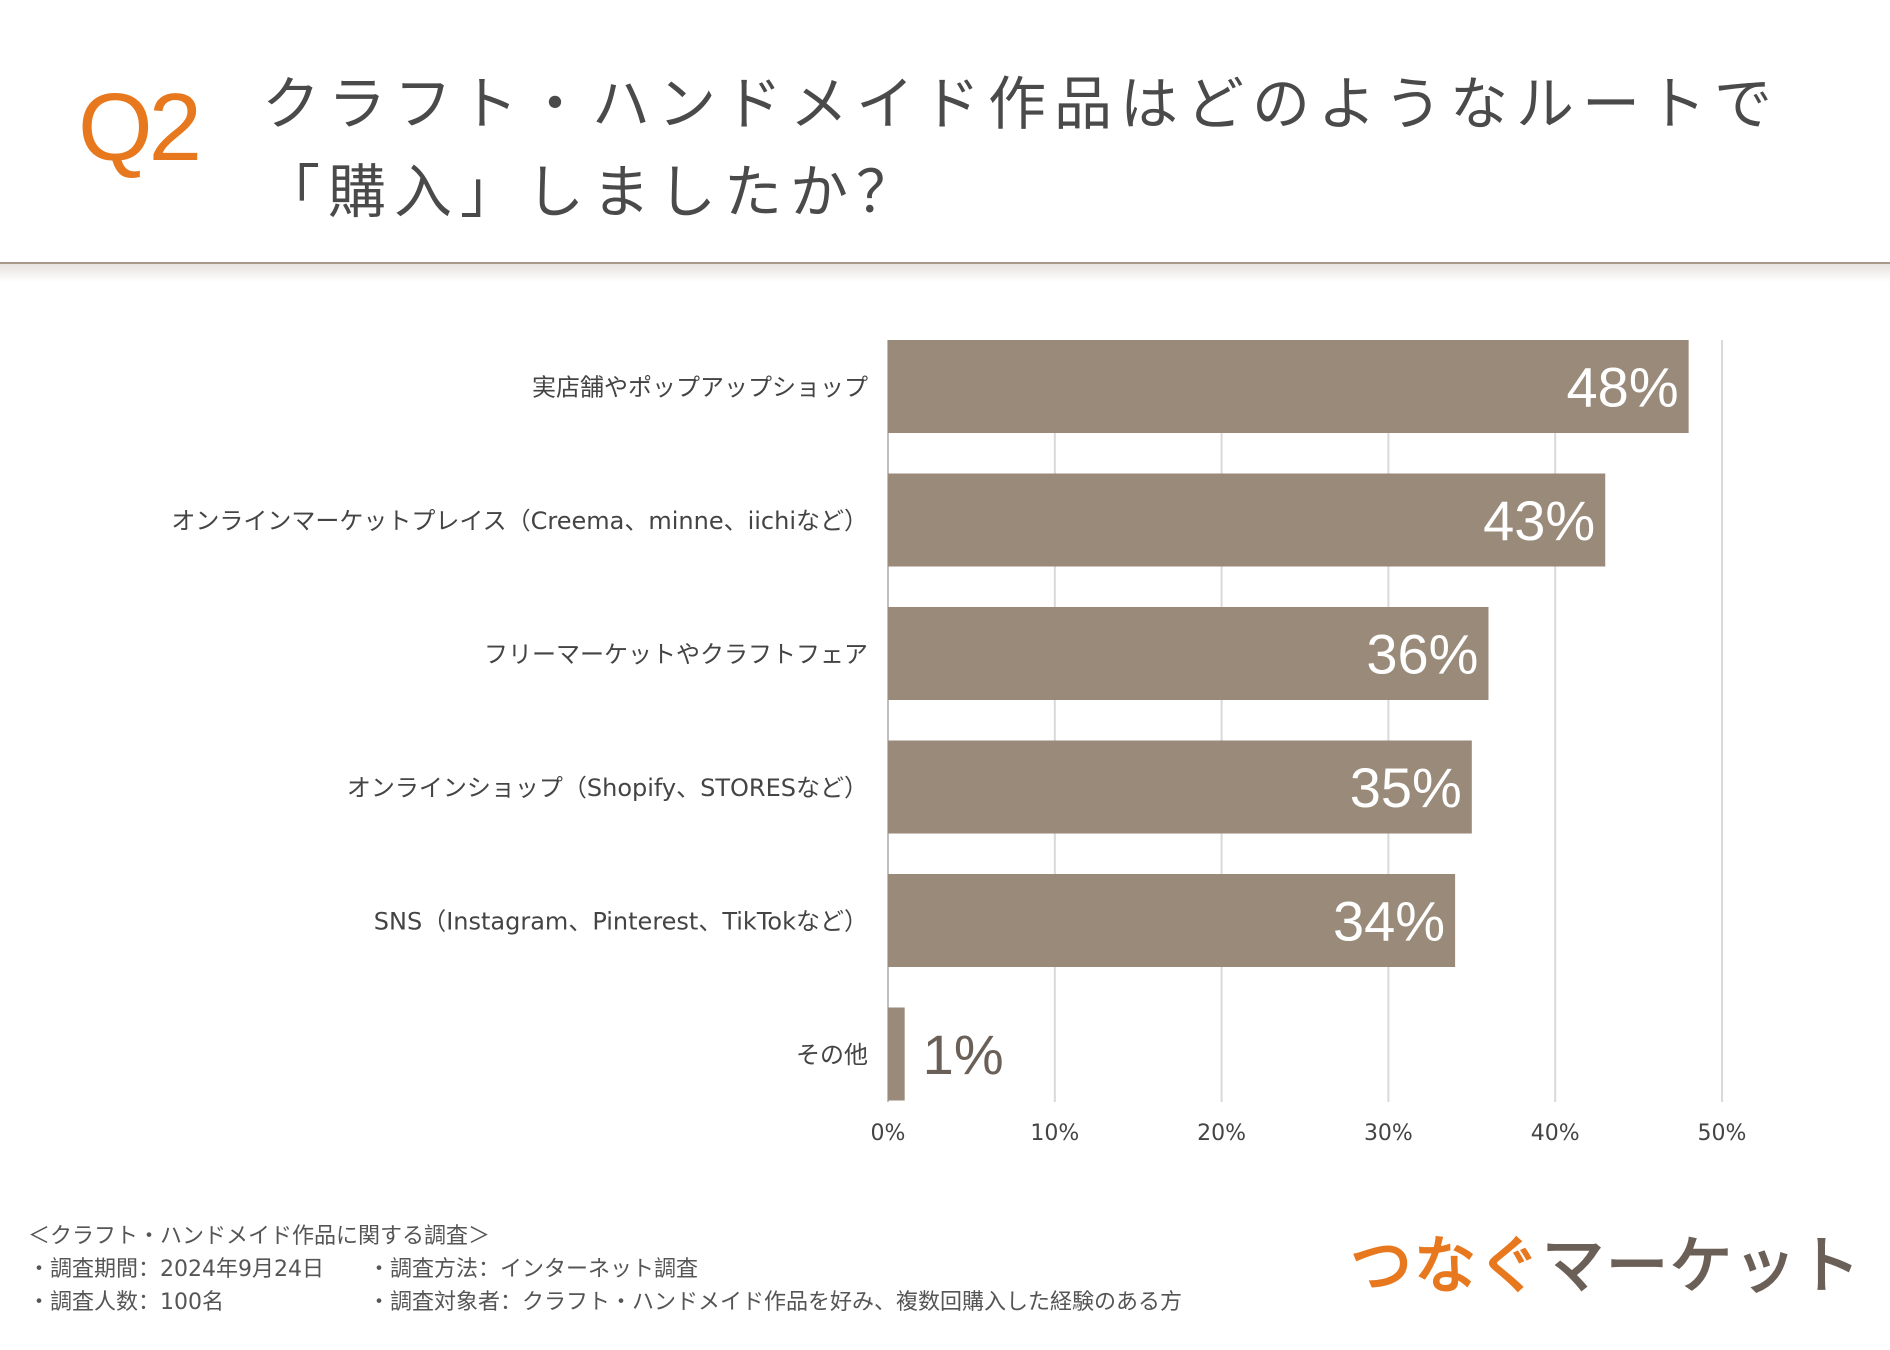  What do you see at coordinates (945, 273) in the screenshot?
I see `header-shadow` at bounding box center [945, 273].